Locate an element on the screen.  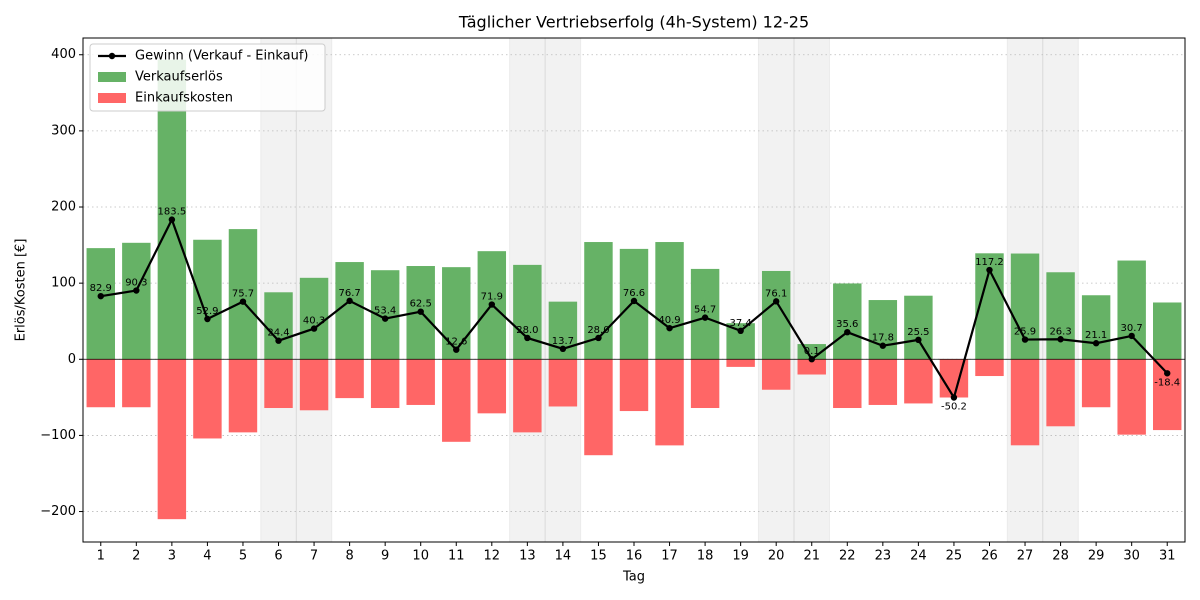
x-tick-label: 20 is located at coordinates (776, 556).